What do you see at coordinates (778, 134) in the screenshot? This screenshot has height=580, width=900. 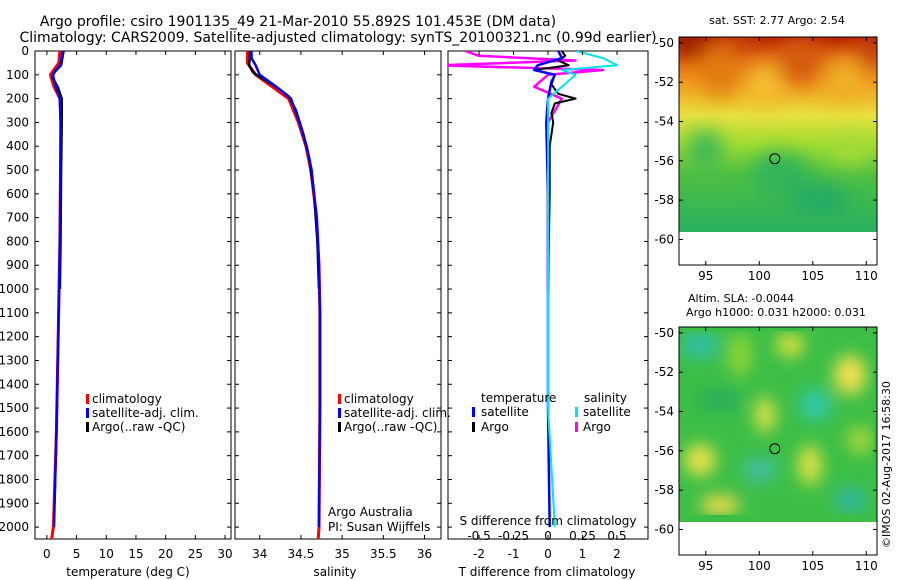 I see `sst-map-field` at bounding box center [778, 134].